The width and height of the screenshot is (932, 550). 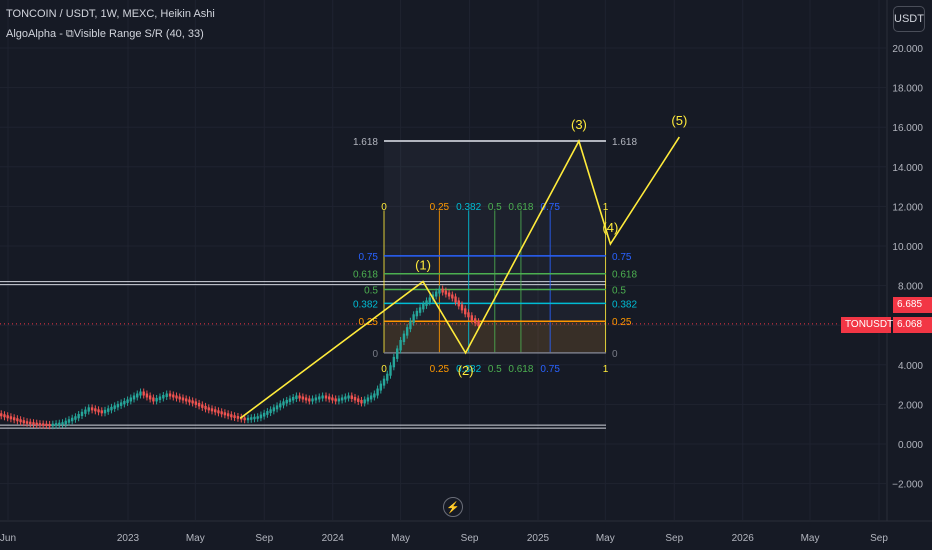 What do you see at coordinates (622, 322) in the screenshot?
I see `fib-level-label-right: 0.25` at bounding box center [622, 322].